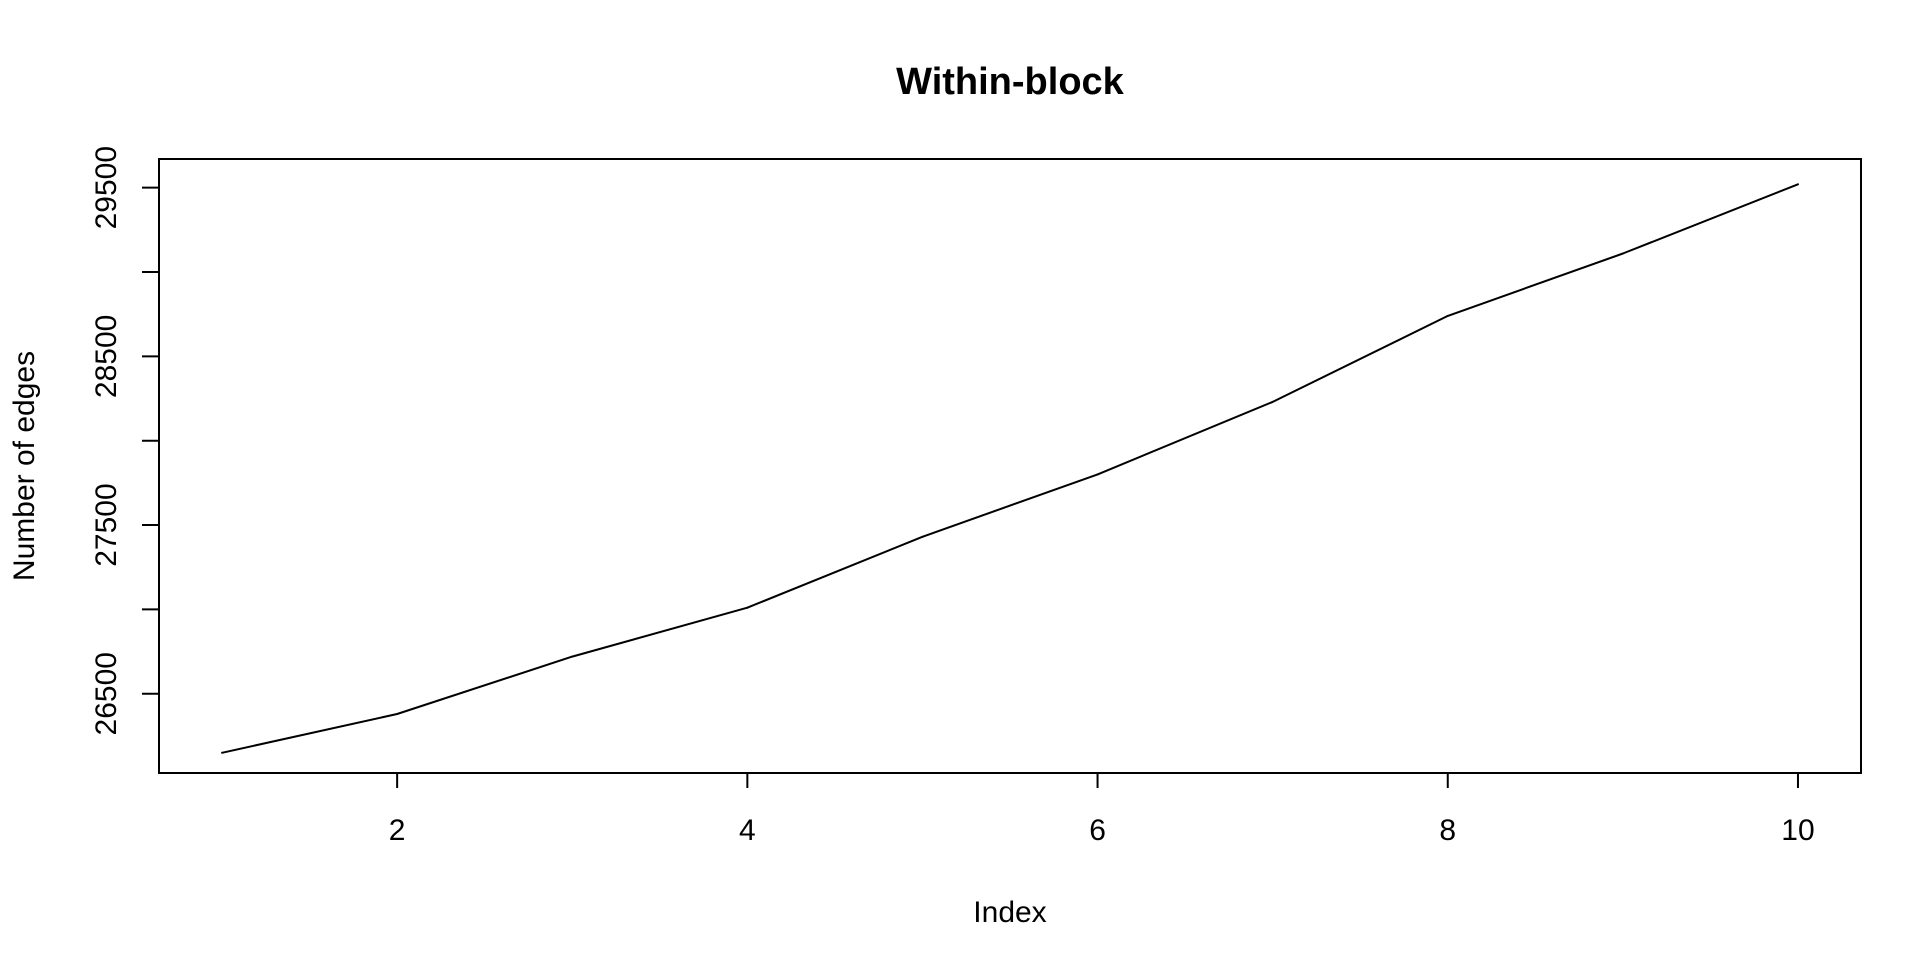 The width and height of the screenshot is (1920, 960). What do you see at coordinates (125, 440) in the screenshot?
I see `y-axis: 26500 27500 28500 29500` at bounding box center [125, 440].